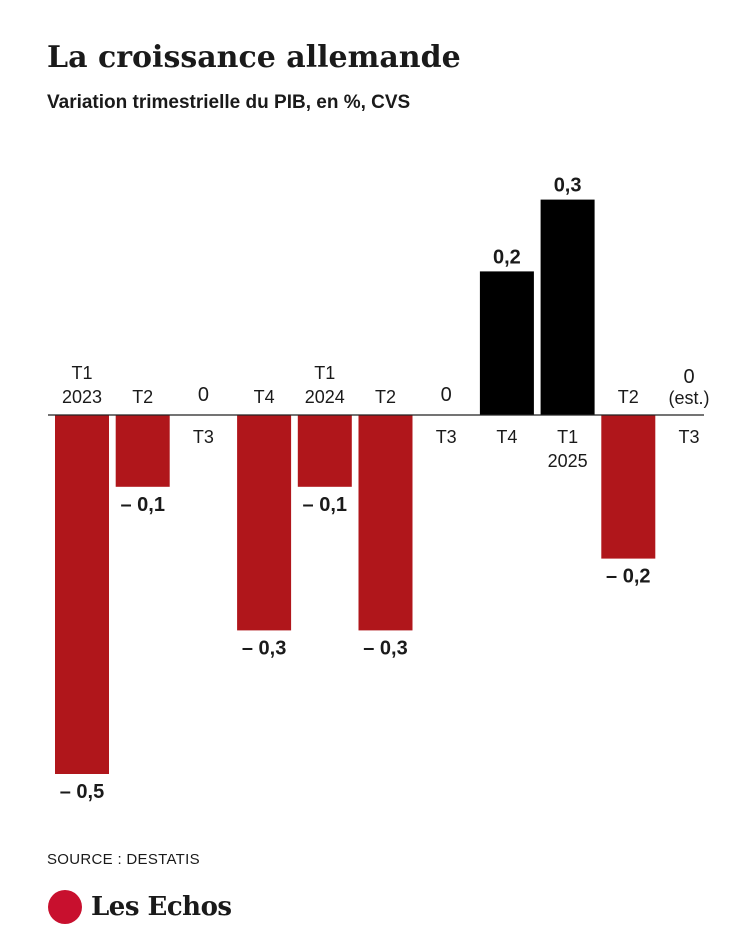 The image size is (750, 938). I want to click on data-label-note: (est.), so click(688, 398).